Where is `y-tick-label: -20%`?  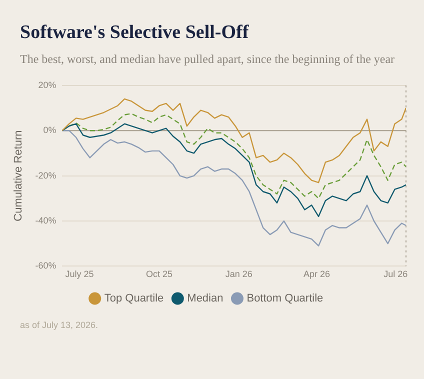 y-tick-label: -20% is located at coordinates (45, 175).